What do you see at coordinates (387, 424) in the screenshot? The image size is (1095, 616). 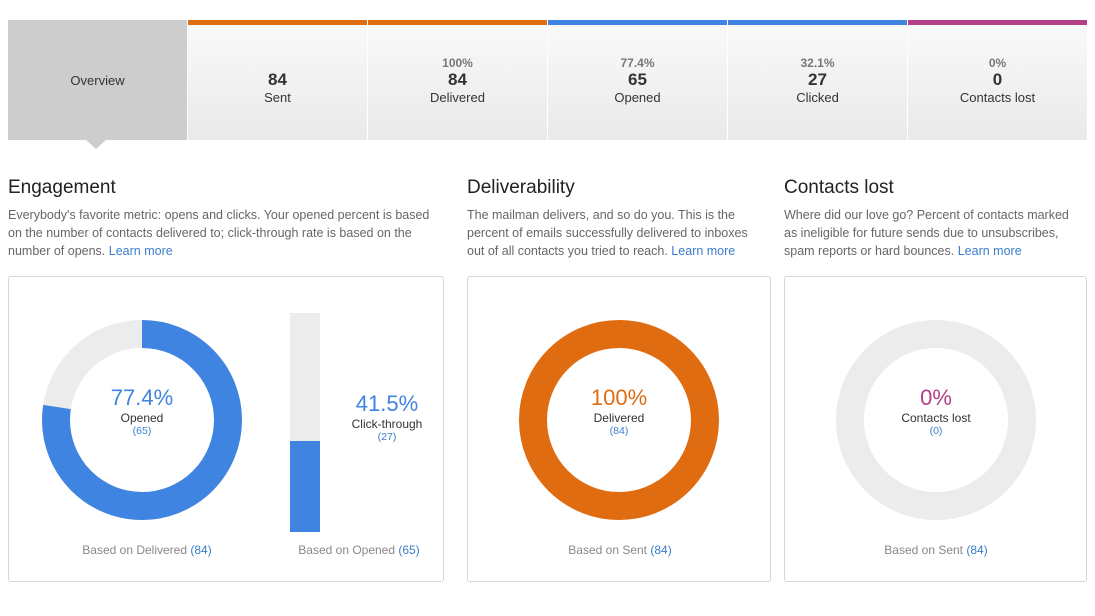 I see `clickthrough-label: Click-through` at bounding box center [387, 424].